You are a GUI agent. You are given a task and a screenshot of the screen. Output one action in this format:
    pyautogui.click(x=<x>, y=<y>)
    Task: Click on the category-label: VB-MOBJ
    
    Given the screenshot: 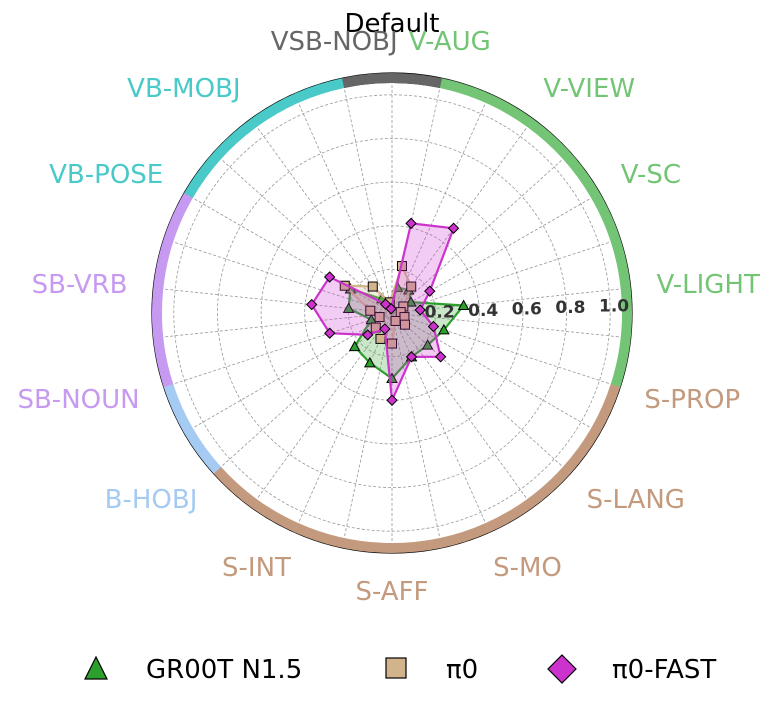 What is the action you would take?
    pyautogui.click(x=183, y=89)
    